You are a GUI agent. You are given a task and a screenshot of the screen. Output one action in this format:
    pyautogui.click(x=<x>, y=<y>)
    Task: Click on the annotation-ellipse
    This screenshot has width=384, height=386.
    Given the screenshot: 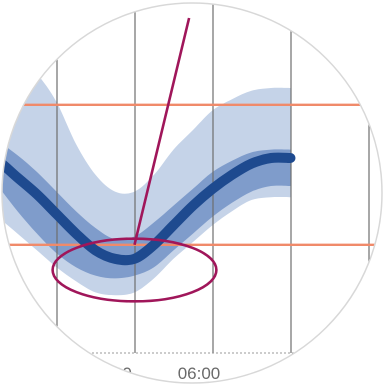 What is the action you would take?
    pyautogui.click(x=134, y=270)
    